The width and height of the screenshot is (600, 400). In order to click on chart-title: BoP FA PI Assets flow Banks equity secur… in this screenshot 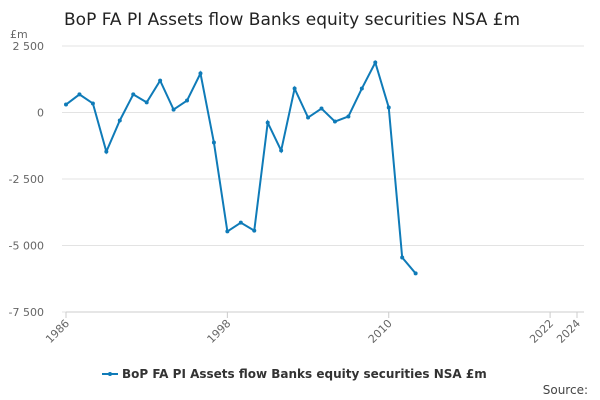, I will do `click(292, 20)`.